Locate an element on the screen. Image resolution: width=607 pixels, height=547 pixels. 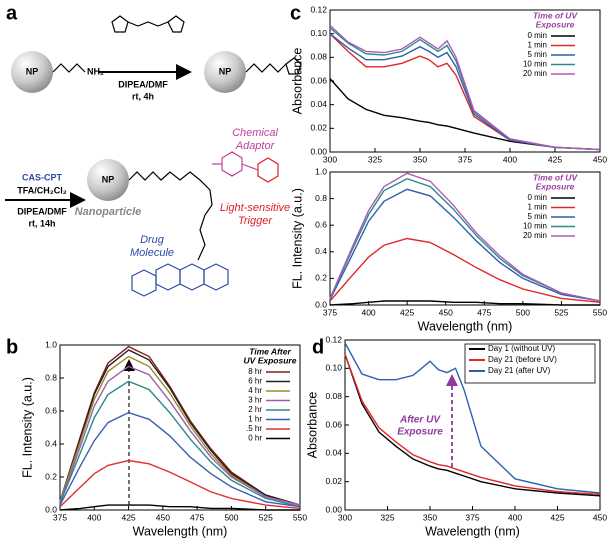
nanoparticle-label: Nanoparticle is located at coordinates (108, 212).